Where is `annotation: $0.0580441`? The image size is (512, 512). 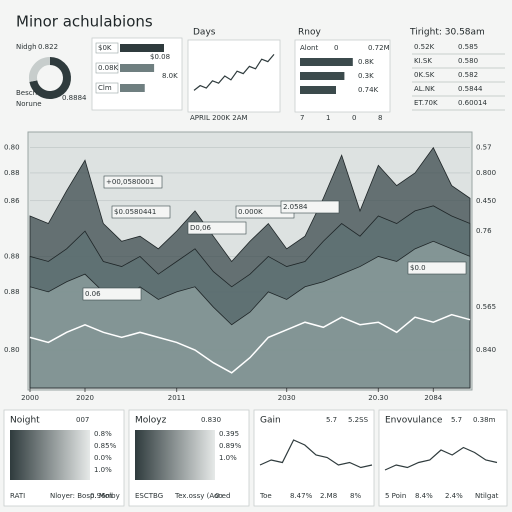
annotation: $0.0580441 is located at coordinates (135, 212).